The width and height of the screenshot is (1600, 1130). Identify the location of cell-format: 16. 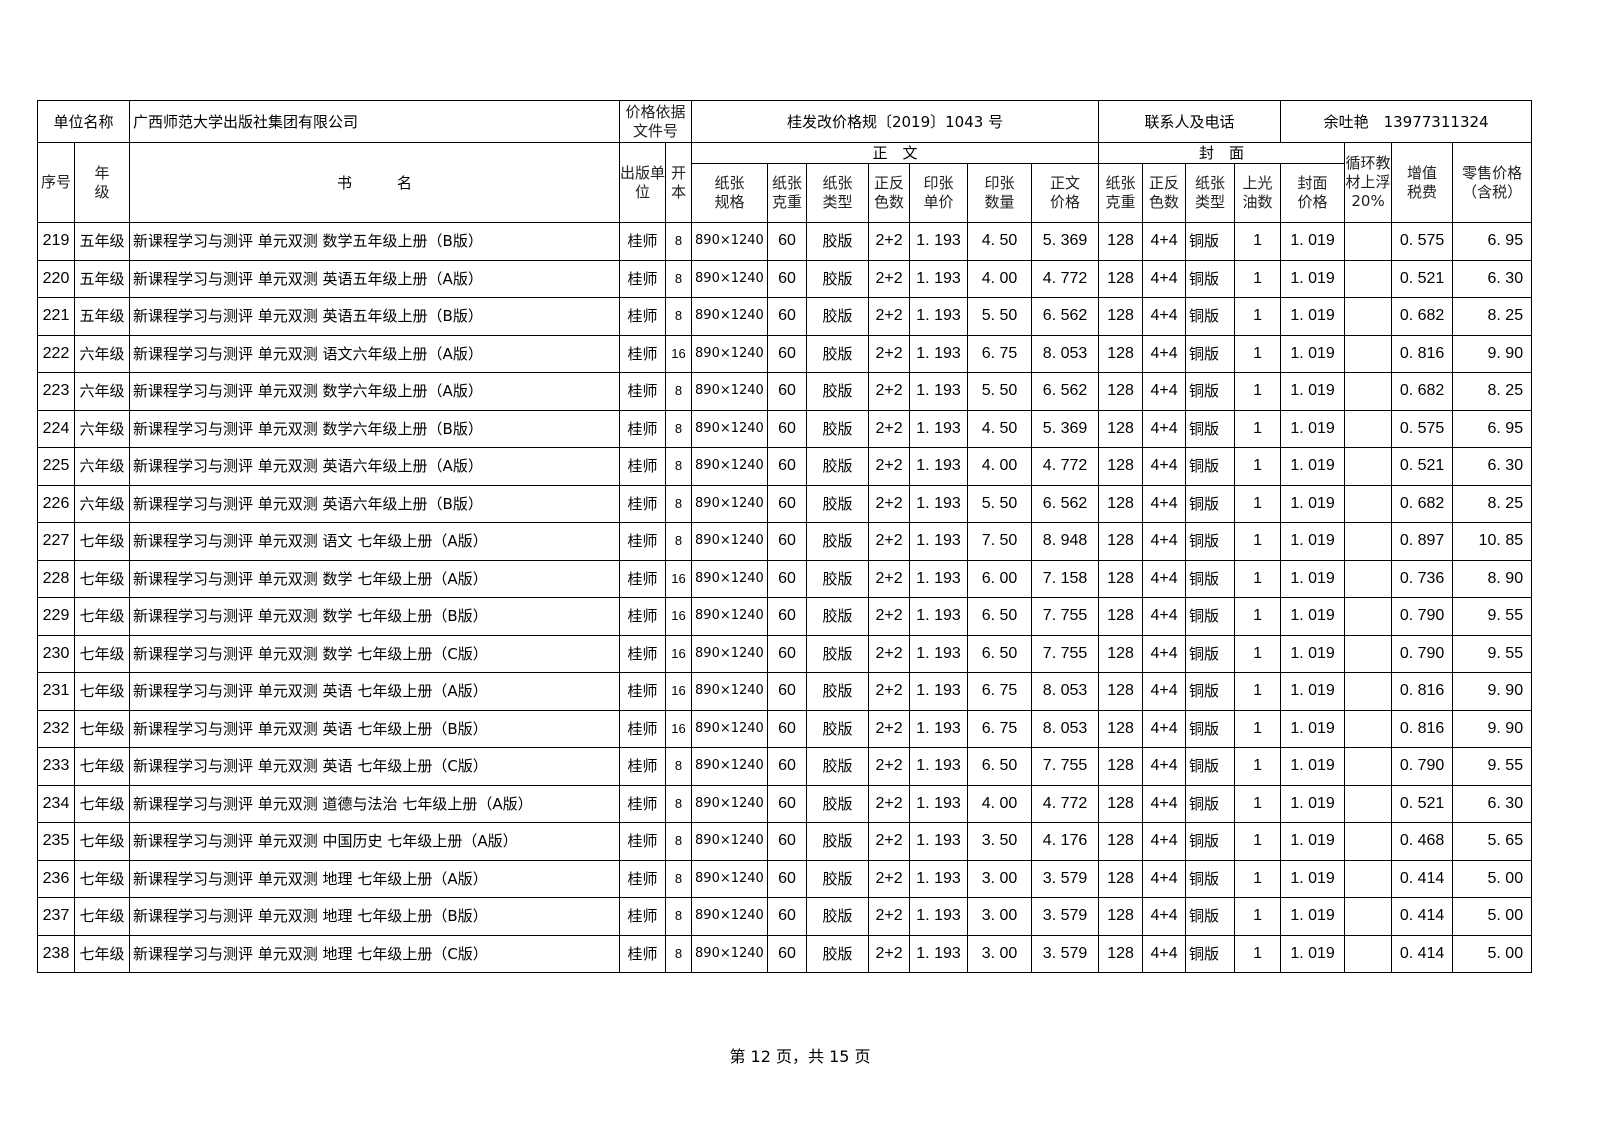
(679, 616).